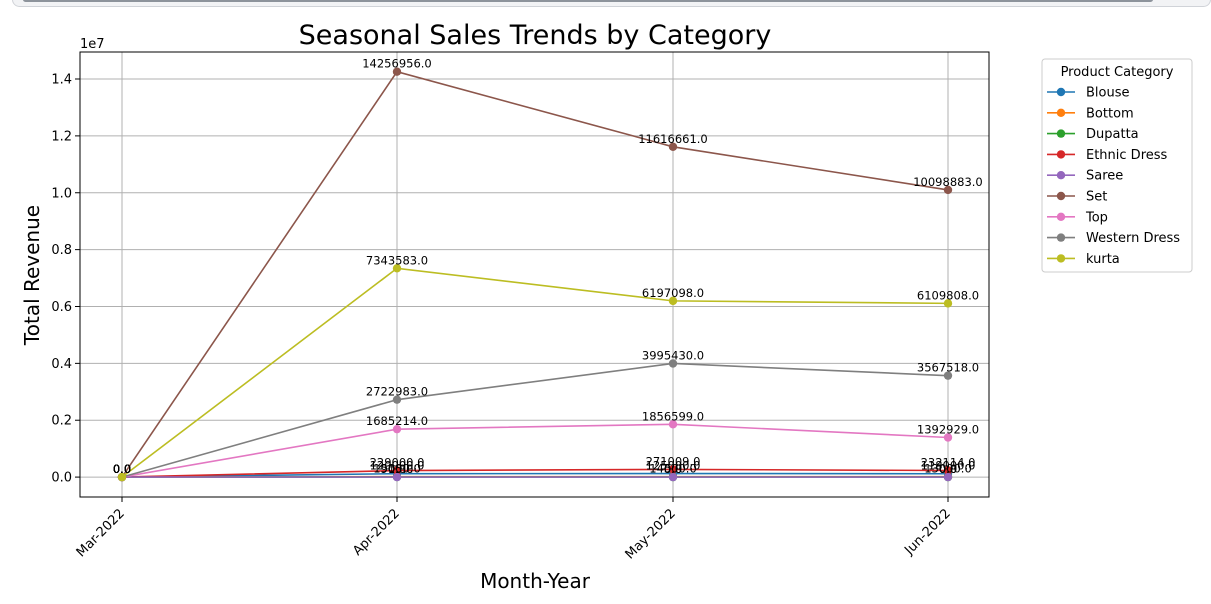  What do you see at coordinates (61, 193) in the screenshot?
I see `y-tick-label: 1.0` at bounding box center [61, 193].